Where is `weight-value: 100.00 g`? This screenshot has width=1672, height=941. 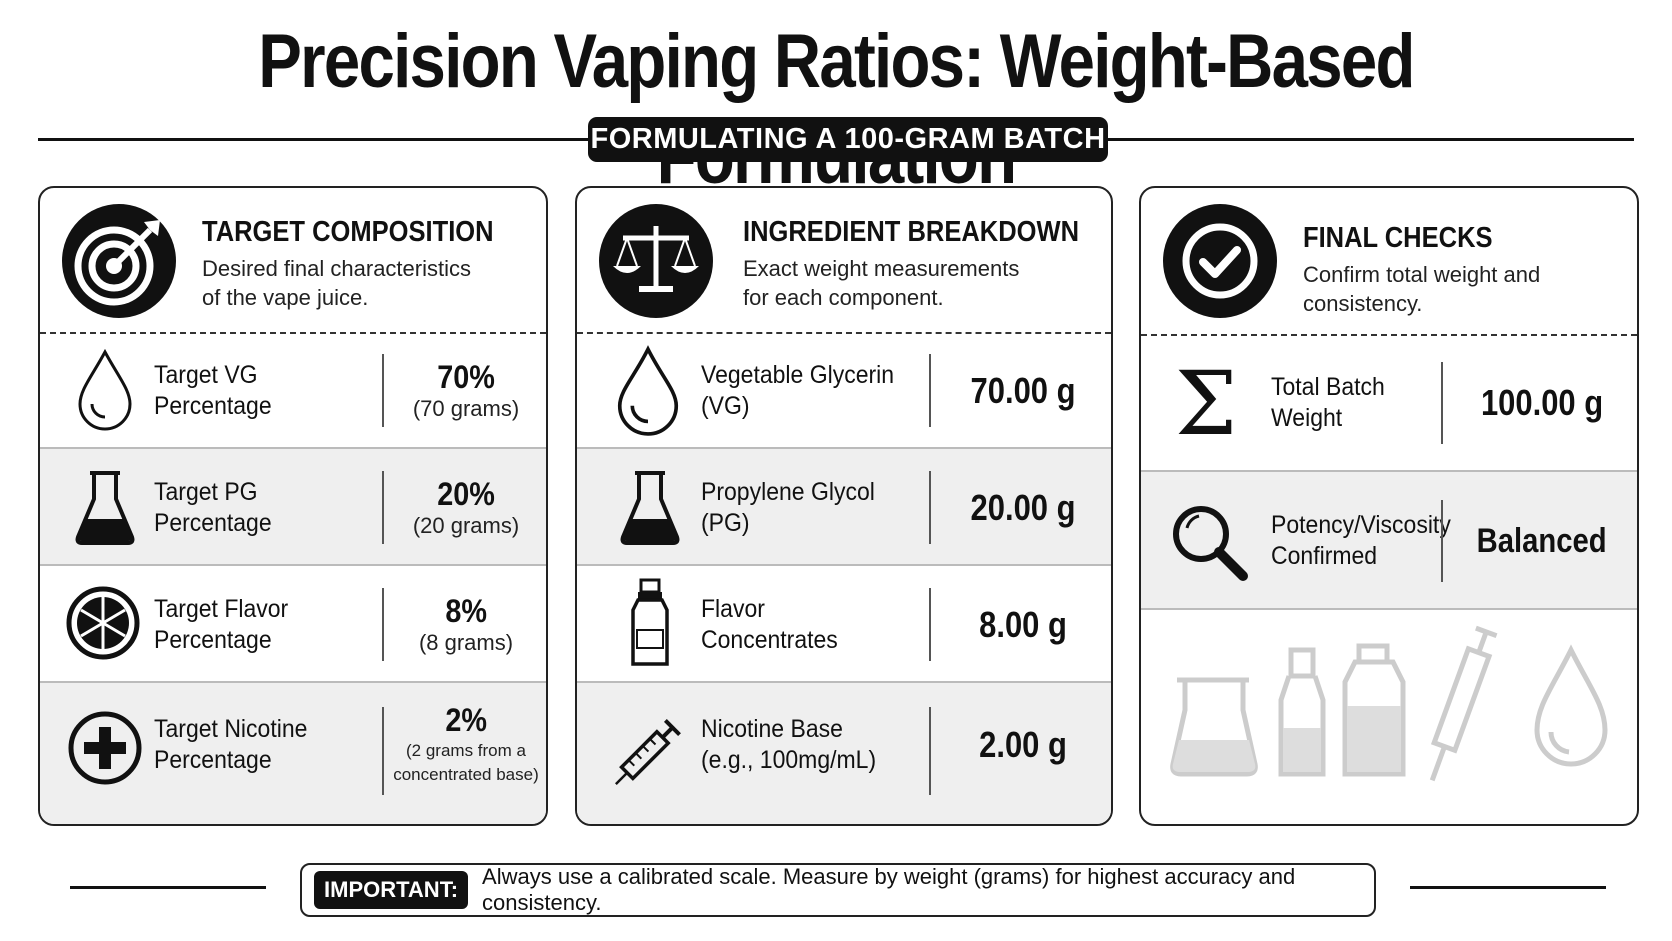 weight-value: 100.00 g is located at coordinates (1542, 402).